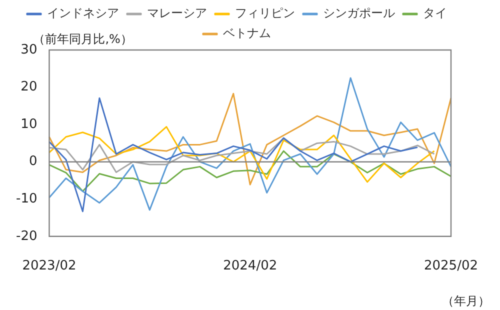  I want to click on legend-label: インドネシア, so click(83, 13).